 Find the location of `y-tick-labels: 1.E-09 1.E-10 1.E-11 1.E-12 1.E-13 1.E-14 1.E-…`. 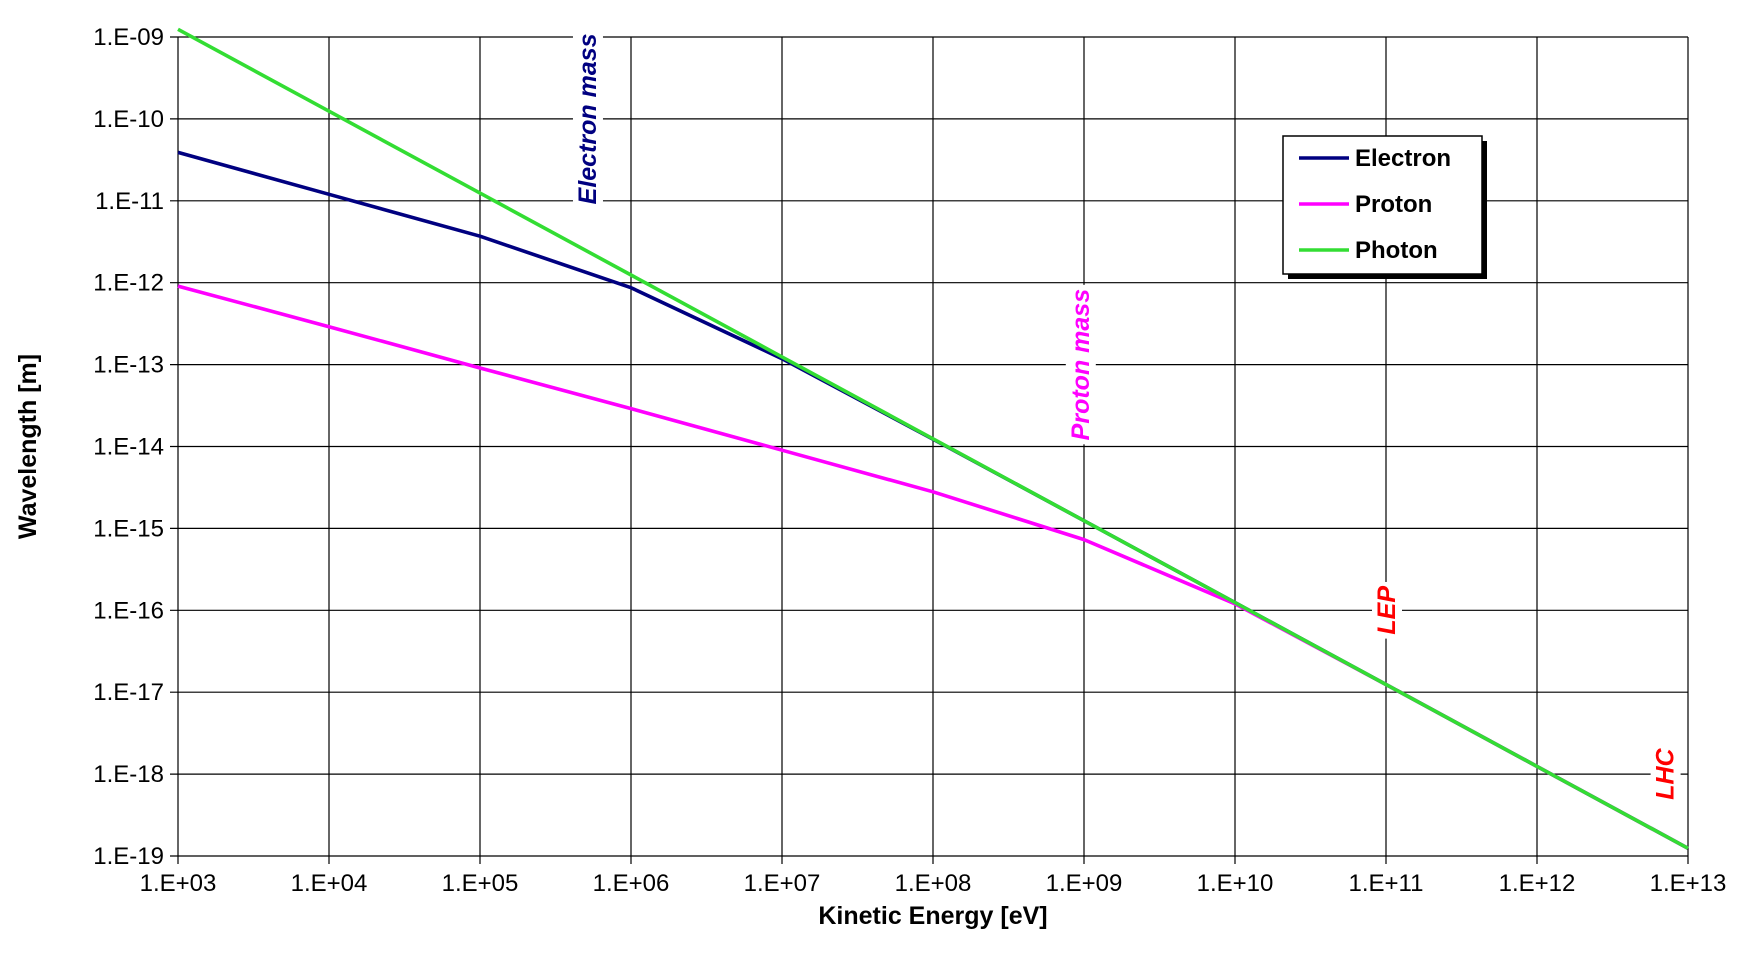

y-tick-labels: 1.E-09 1.E-10 1.E-11 1.E-12 1.E-13 1.E-14 1.E-… is located at coordinates (128, 447).